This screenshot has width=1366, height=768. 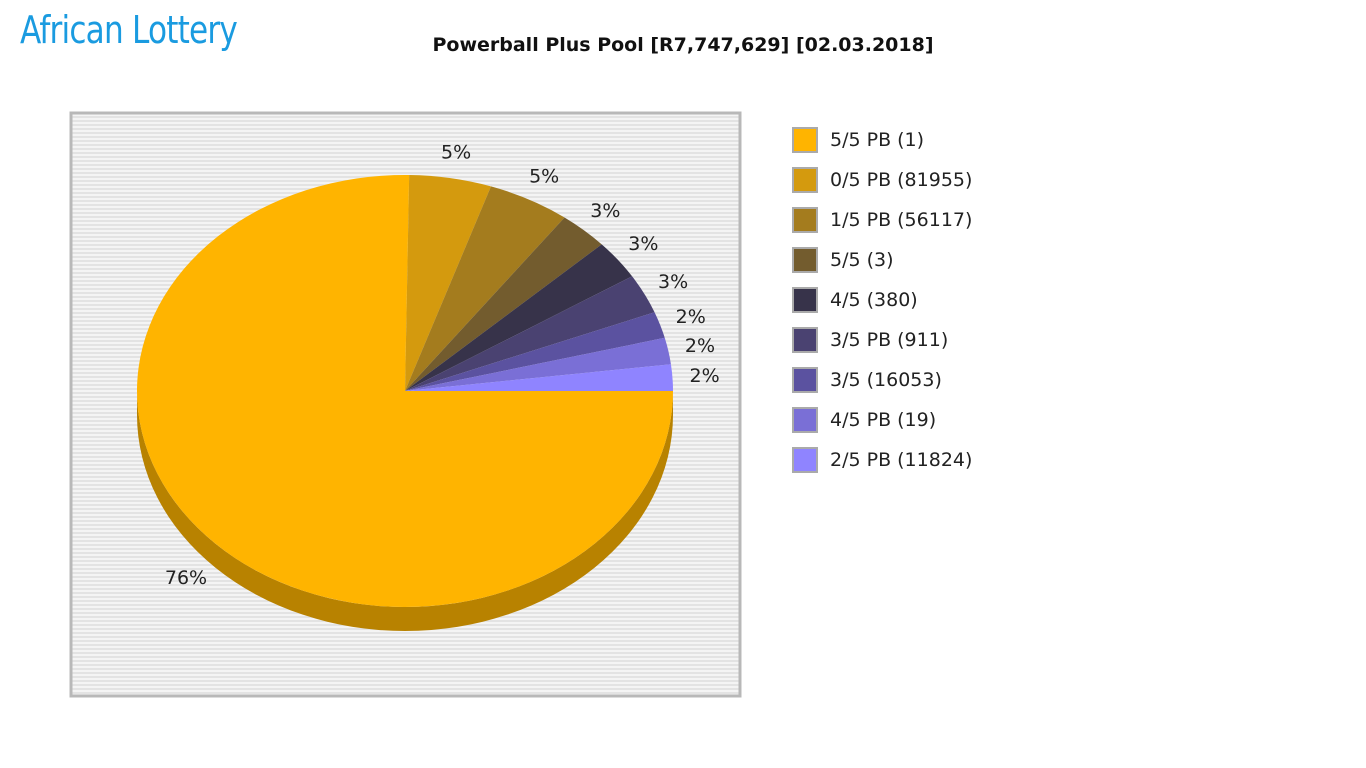 I want to click on legend-item: 3/5 (16053), so click(x=882, y=380).